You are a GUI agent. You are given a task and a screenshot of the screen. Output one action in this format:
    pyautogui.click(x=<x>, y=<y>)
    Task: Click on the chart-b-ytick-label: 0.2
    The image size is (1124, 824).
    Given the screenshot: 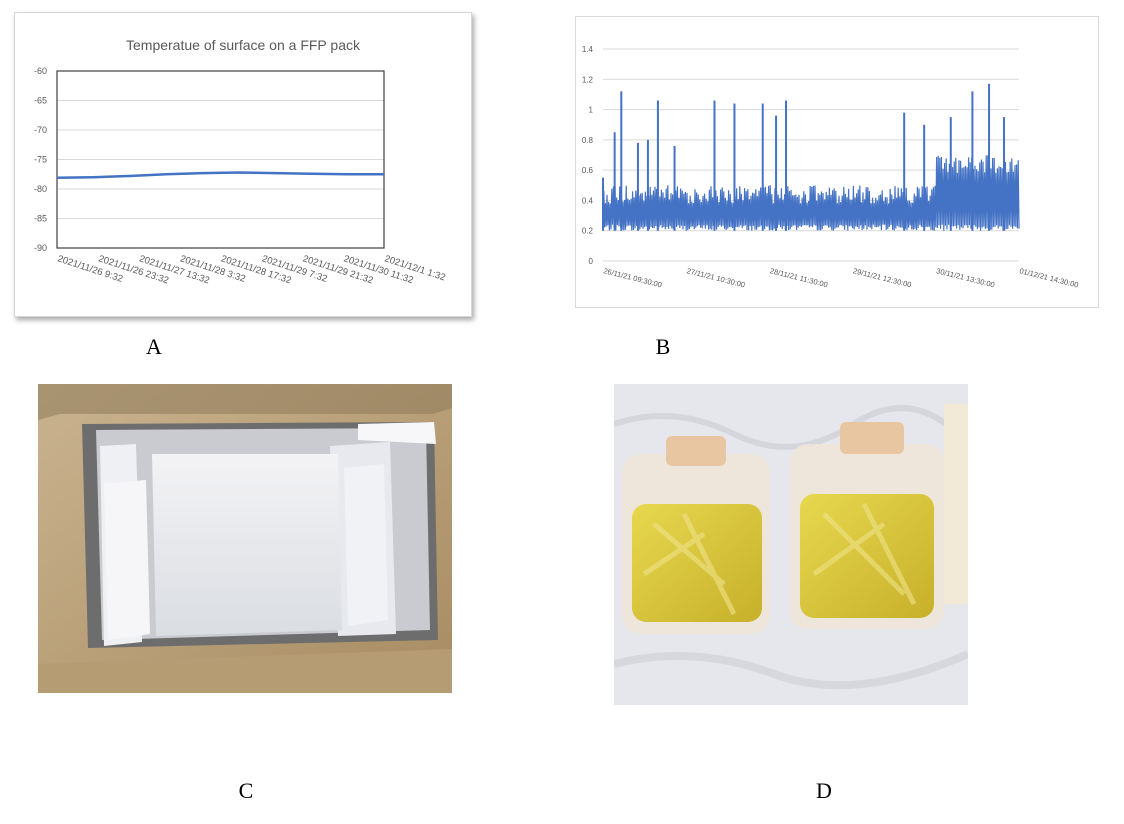 What is the action you would take?
    pyautogui.click(x=588, y=231)
    